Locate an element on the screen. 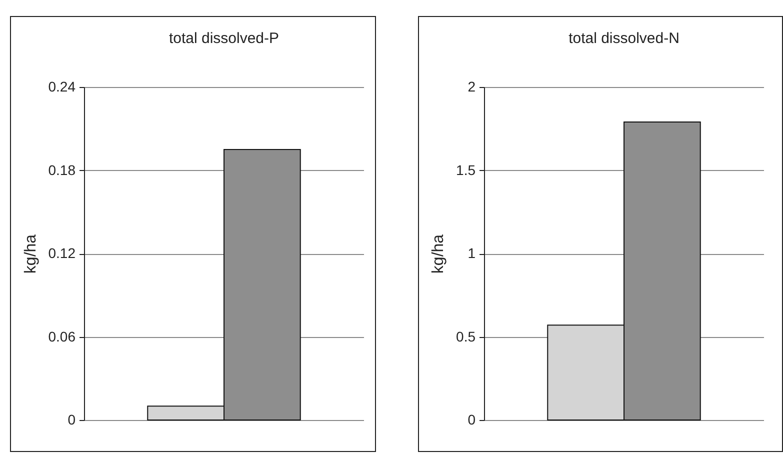 This screenshot has width=783, height=456. y-tick-label: 0.18 is located at coordinates (62, 170).